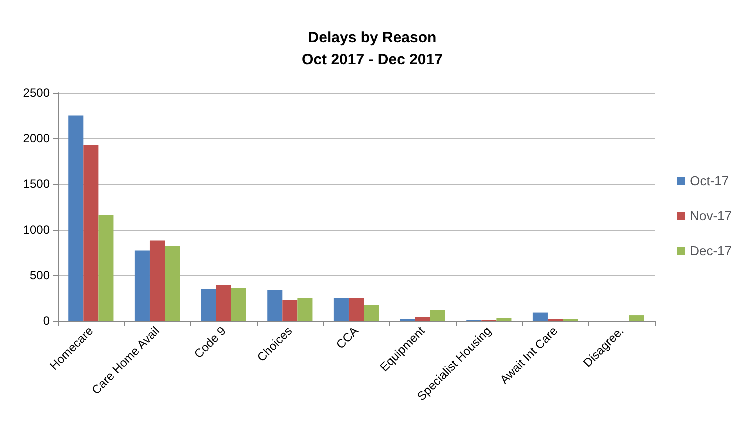 The width and height of the screenshot is (745, 432). What do you see at coordinates (372, 49) in the screenshot?
I see `chart-title: Delays by Reason Oct 2017 - Dec 2017` at bounding box center [372, 49].